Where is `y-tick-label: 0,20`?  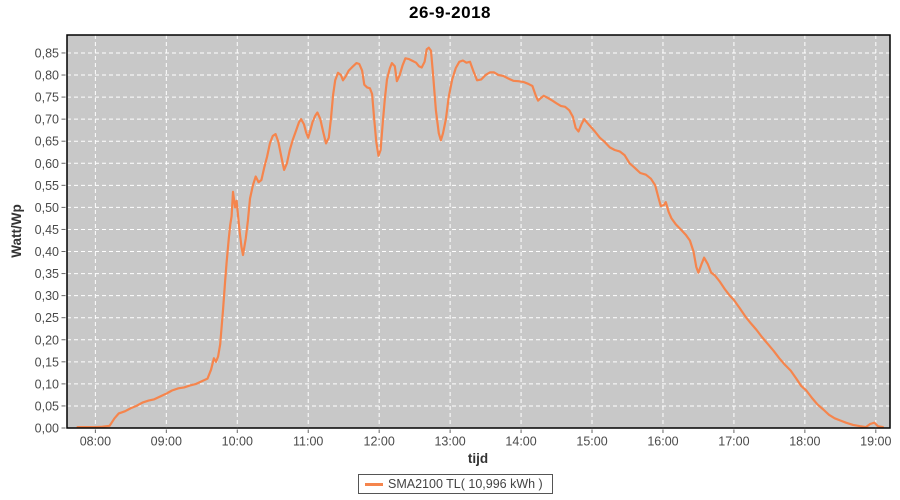
y-tick-label: 0,20 is located at coordinates (47, 340).